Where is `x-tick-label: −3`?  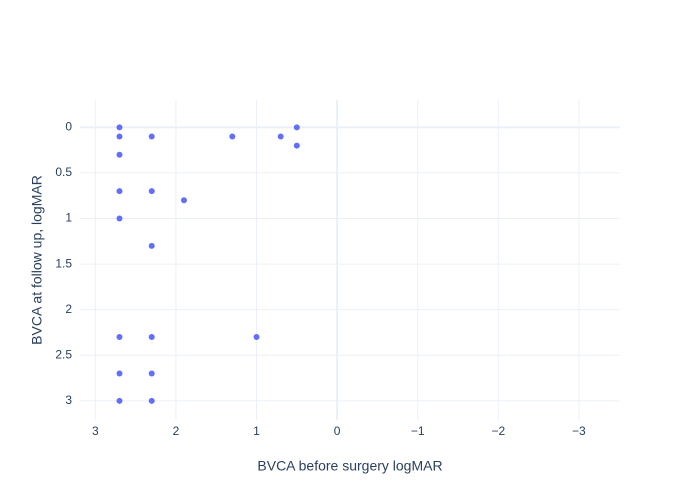
x-tick-label: −3 is located at coordinates (579, 431).